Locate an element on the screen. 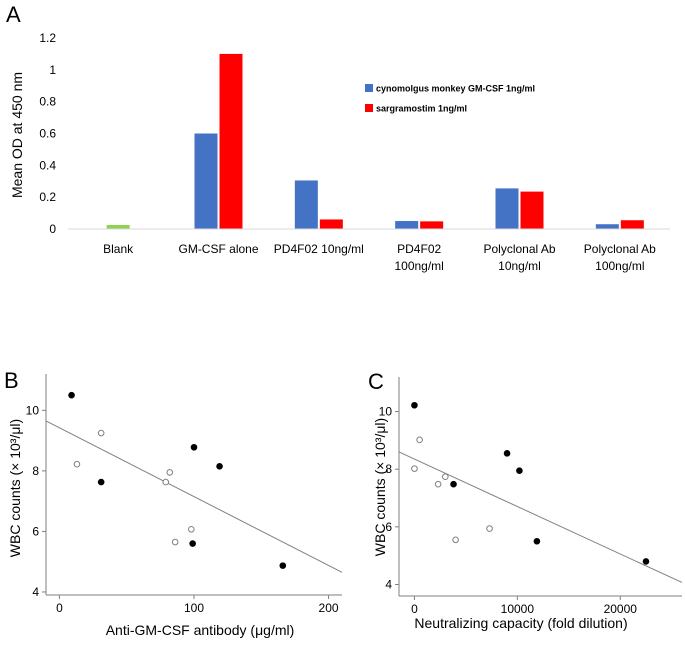 This screenshot has width=685, height=645. panel-a-y-ticks: 0 0.2 0.4 0.6 0.8 1 1.2 is located at coordinates (47, 133).